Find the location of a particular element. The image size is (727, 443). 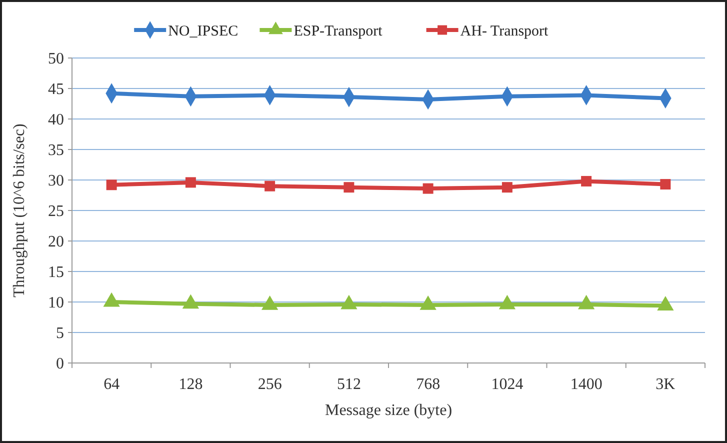

y-tick-label: 25 is located at coordinates (56, 211).